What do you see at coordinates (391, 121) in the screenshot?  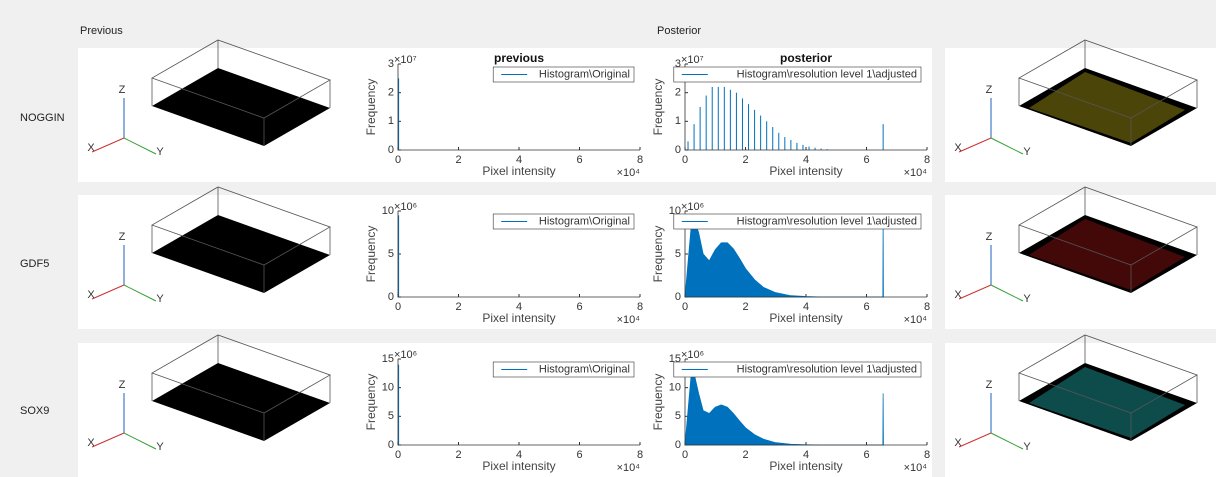 I see `y-tick-label: 1` at bounding box center [391, 121].